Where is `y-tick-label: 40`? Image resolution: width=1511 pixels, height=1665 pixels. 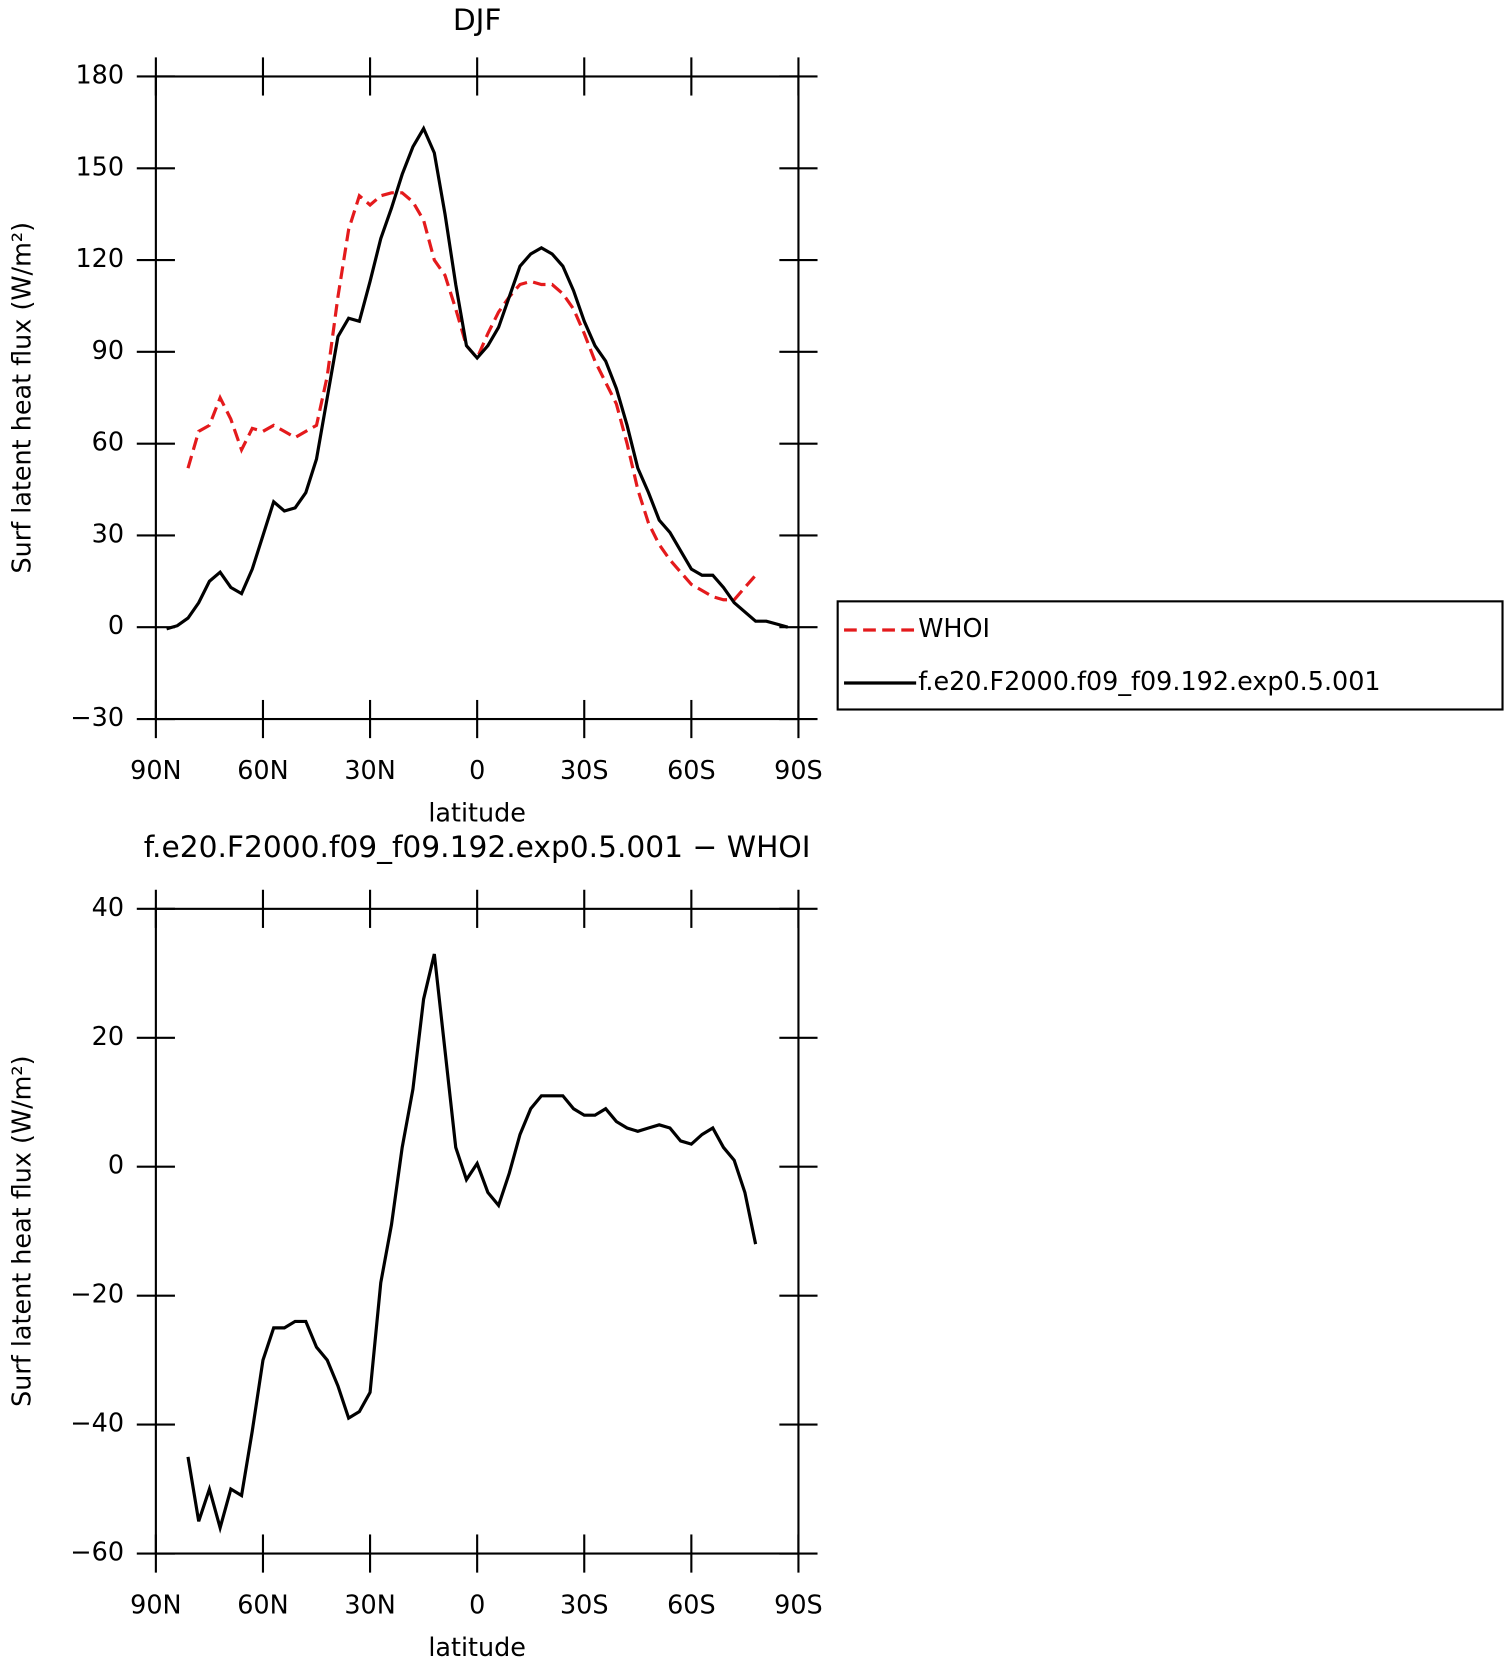 y-tick-label: 40 is located at coordinates (108, 907).